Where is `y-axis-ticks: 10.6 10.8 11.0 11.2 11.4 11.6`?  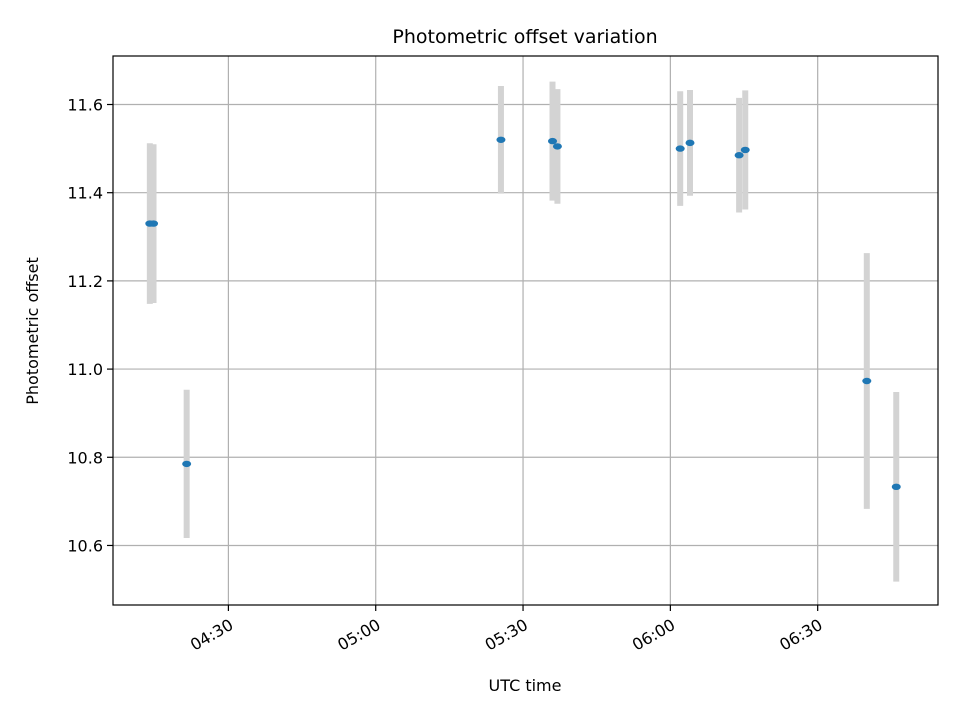 y-axis-ticks: 10.6 10.8 11.0 11.2 11.4 11.6 is located at coordinates (90, 325).